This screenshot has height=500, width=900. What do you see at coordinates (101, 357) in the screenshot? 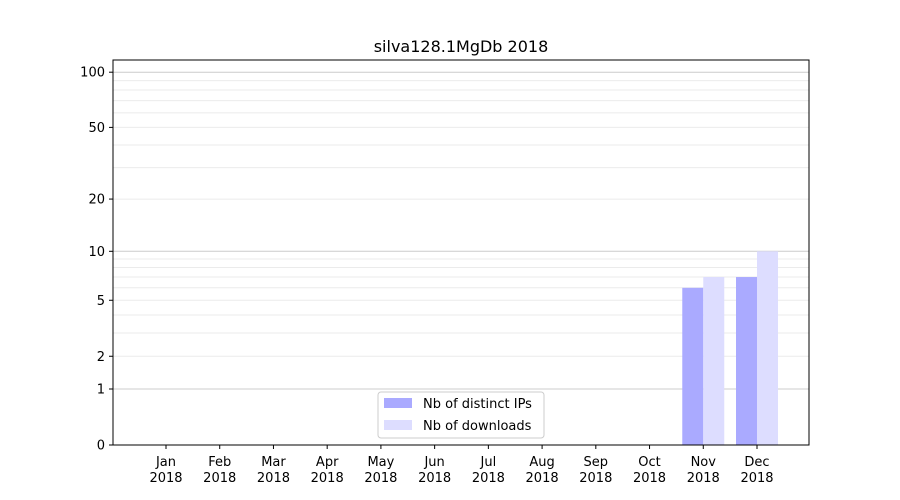
I see `y-tick-label: 2` at bounding box center [101, 357].